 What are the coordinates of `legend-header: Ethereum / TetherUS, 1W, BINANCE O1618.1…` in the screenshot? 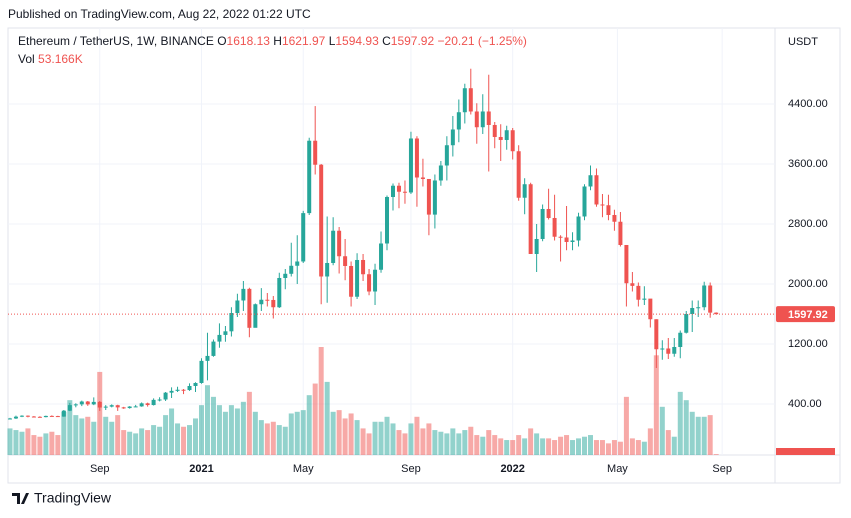 It's located at (272, 41).